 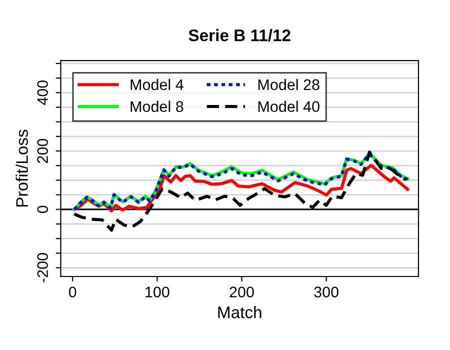 What do you see at coordinates (42, 93) in the screenshot?
I see `y-tick-label: 400` at bounding box center [42, 93].